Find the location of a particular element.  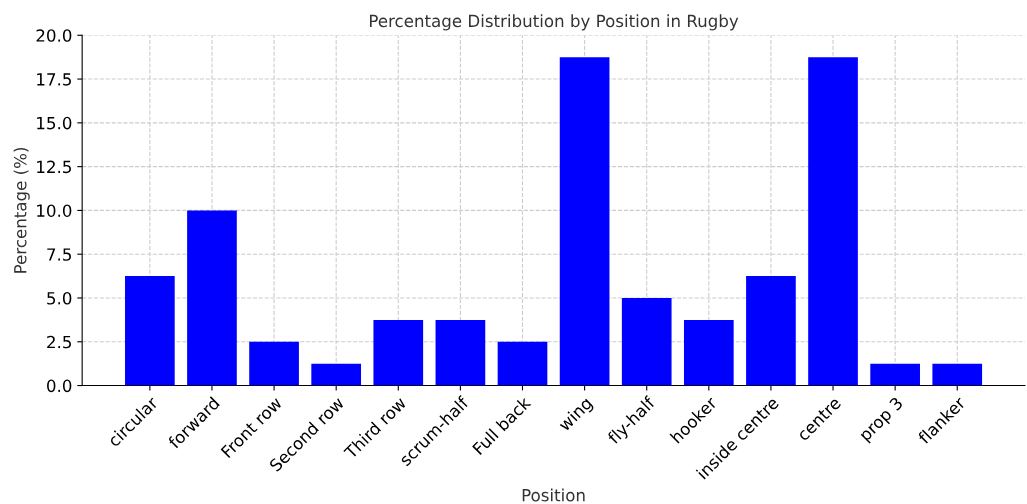

y-tick-label: 2.5 is located at coordinates (59, 342).